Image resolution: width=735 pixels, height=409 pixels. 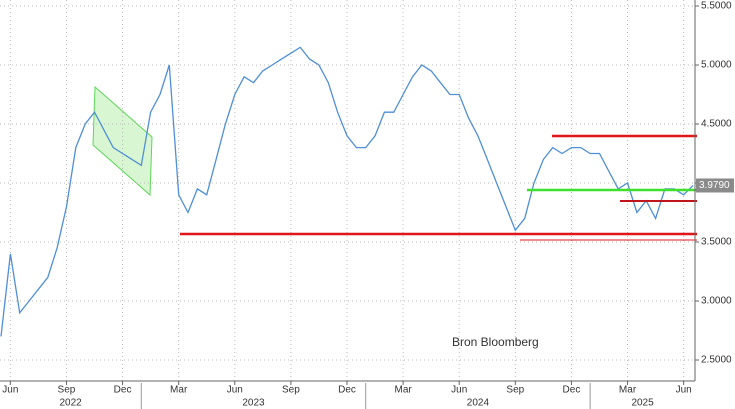 What do you see at coordinates (716, 6) in the screenshot?
I see `y-tick-label: 5.5000` at bounding box center [716, 6].